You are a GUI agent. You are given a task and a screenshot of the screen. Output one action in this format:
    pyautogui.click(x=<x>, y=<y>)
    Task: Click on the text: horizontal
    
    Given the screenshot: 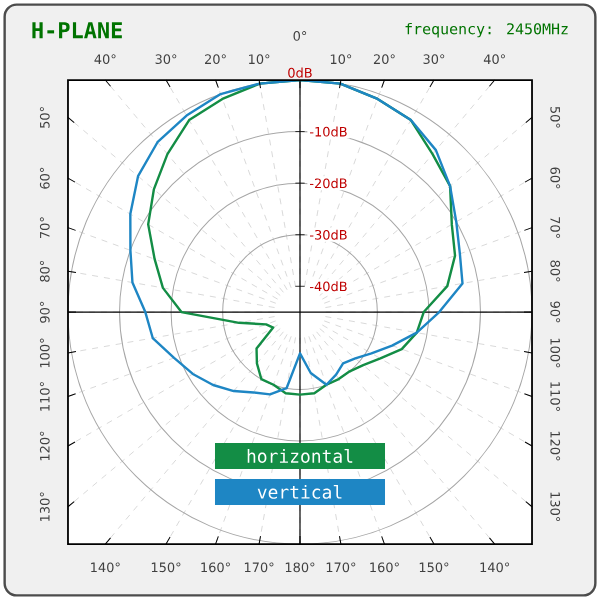 What is the action you would take?
    pyautogui.click(x=300, y=455)
    